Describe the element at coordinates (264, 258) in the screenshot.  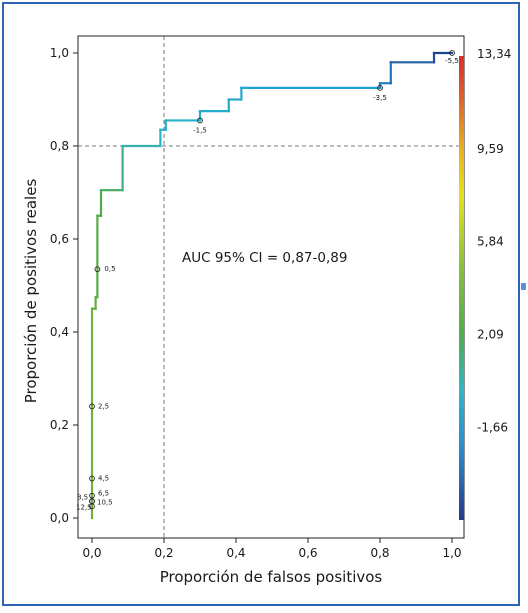
I see `auc-annotation: AUC 95% CI = 0,87-0,89` at that location.